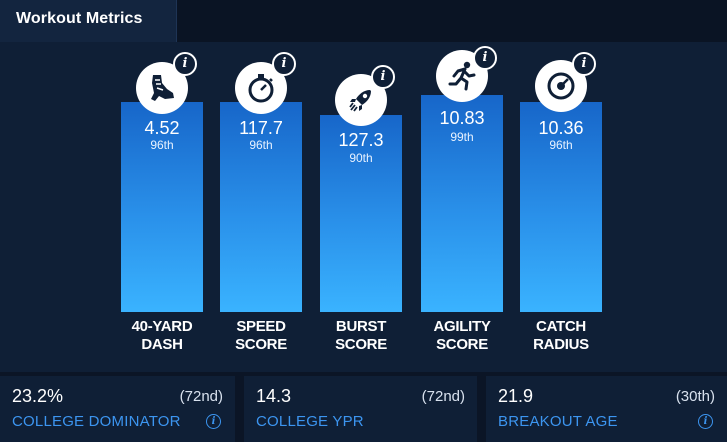 The width and height of the screenshot is (727, 442). I want to click on metric-catch-radius: i 10.36 96th, so click(561, 156).